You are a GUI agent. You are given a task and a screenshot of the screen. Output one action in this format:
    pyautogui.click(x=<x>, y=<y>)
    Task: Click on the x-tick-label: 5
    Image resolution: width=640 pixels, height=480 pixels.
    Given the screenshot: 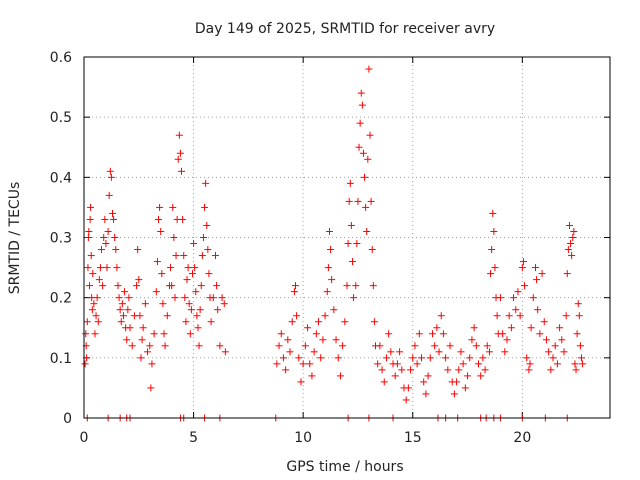 What is the action you would take?
    pyautogui.click(x=193, y=438)
    